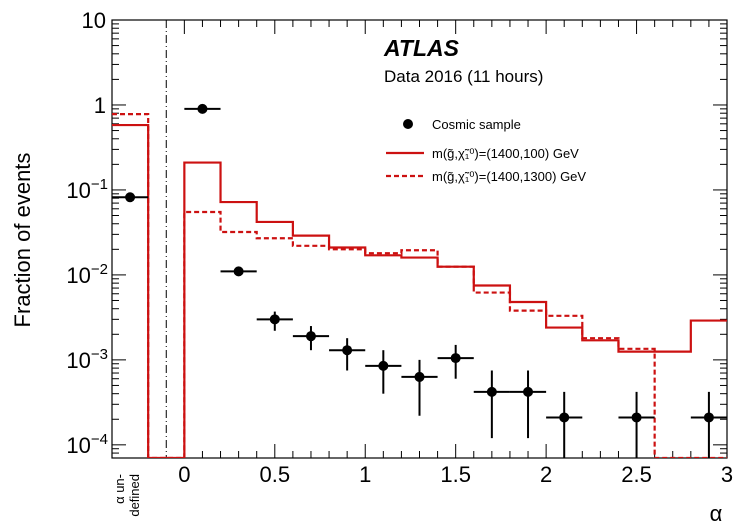 The image size is (733, 525). Describe the element at coordinates (365, 474) in the screenshot. I see `x-tick-label: 1` at that location.